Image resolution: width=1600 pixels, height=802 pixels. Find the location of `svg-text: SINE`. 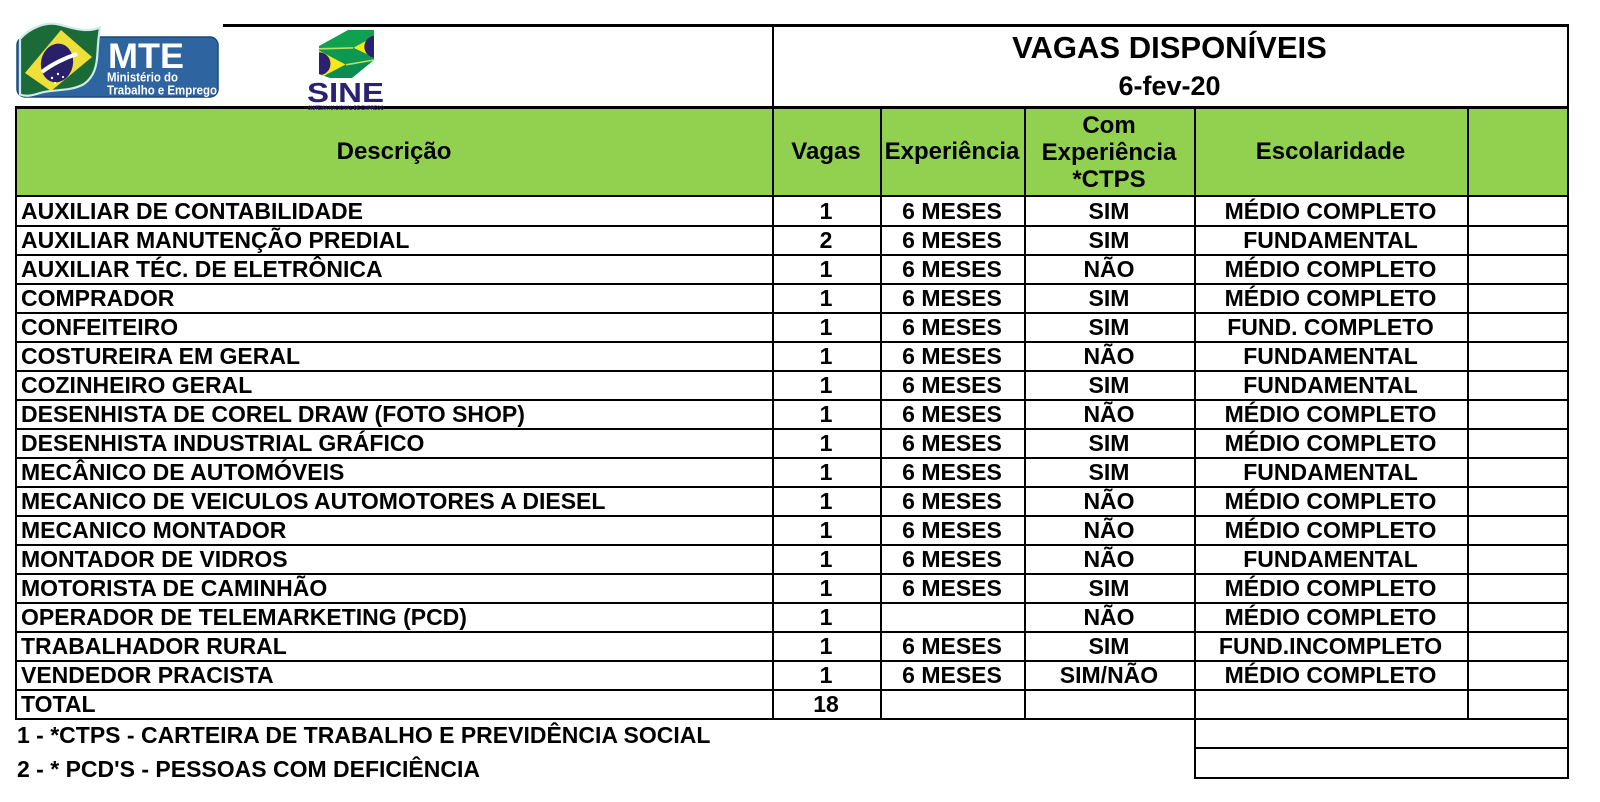

svg-text: SINE is located at coordinates (345, 92).